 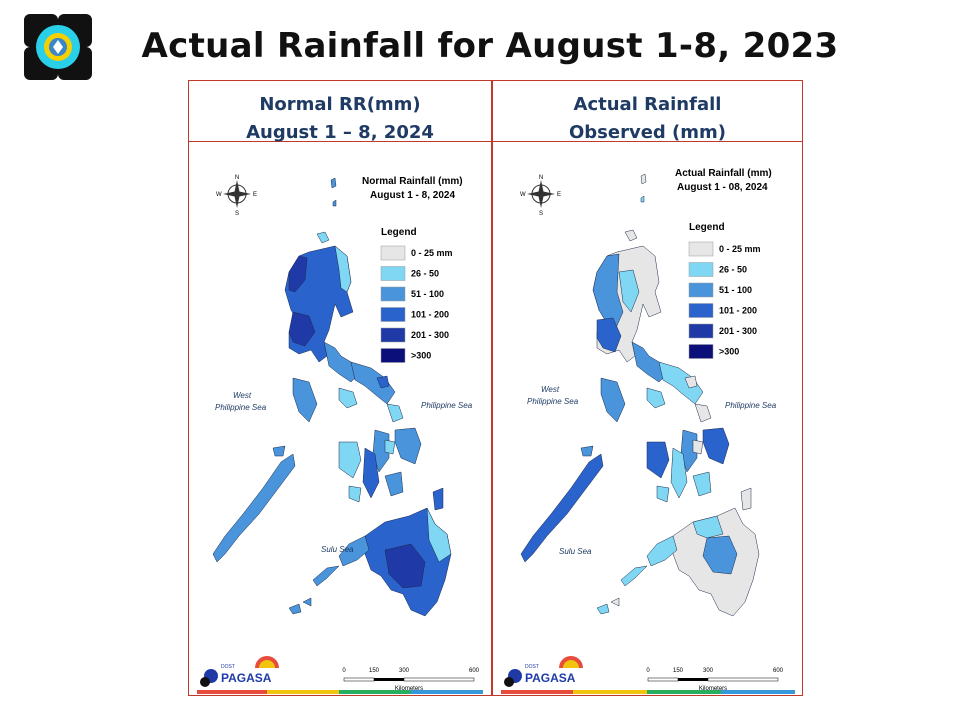 I want to click on map-title-line2: August 1 - 08, 2024, so click(x=722, y=187).